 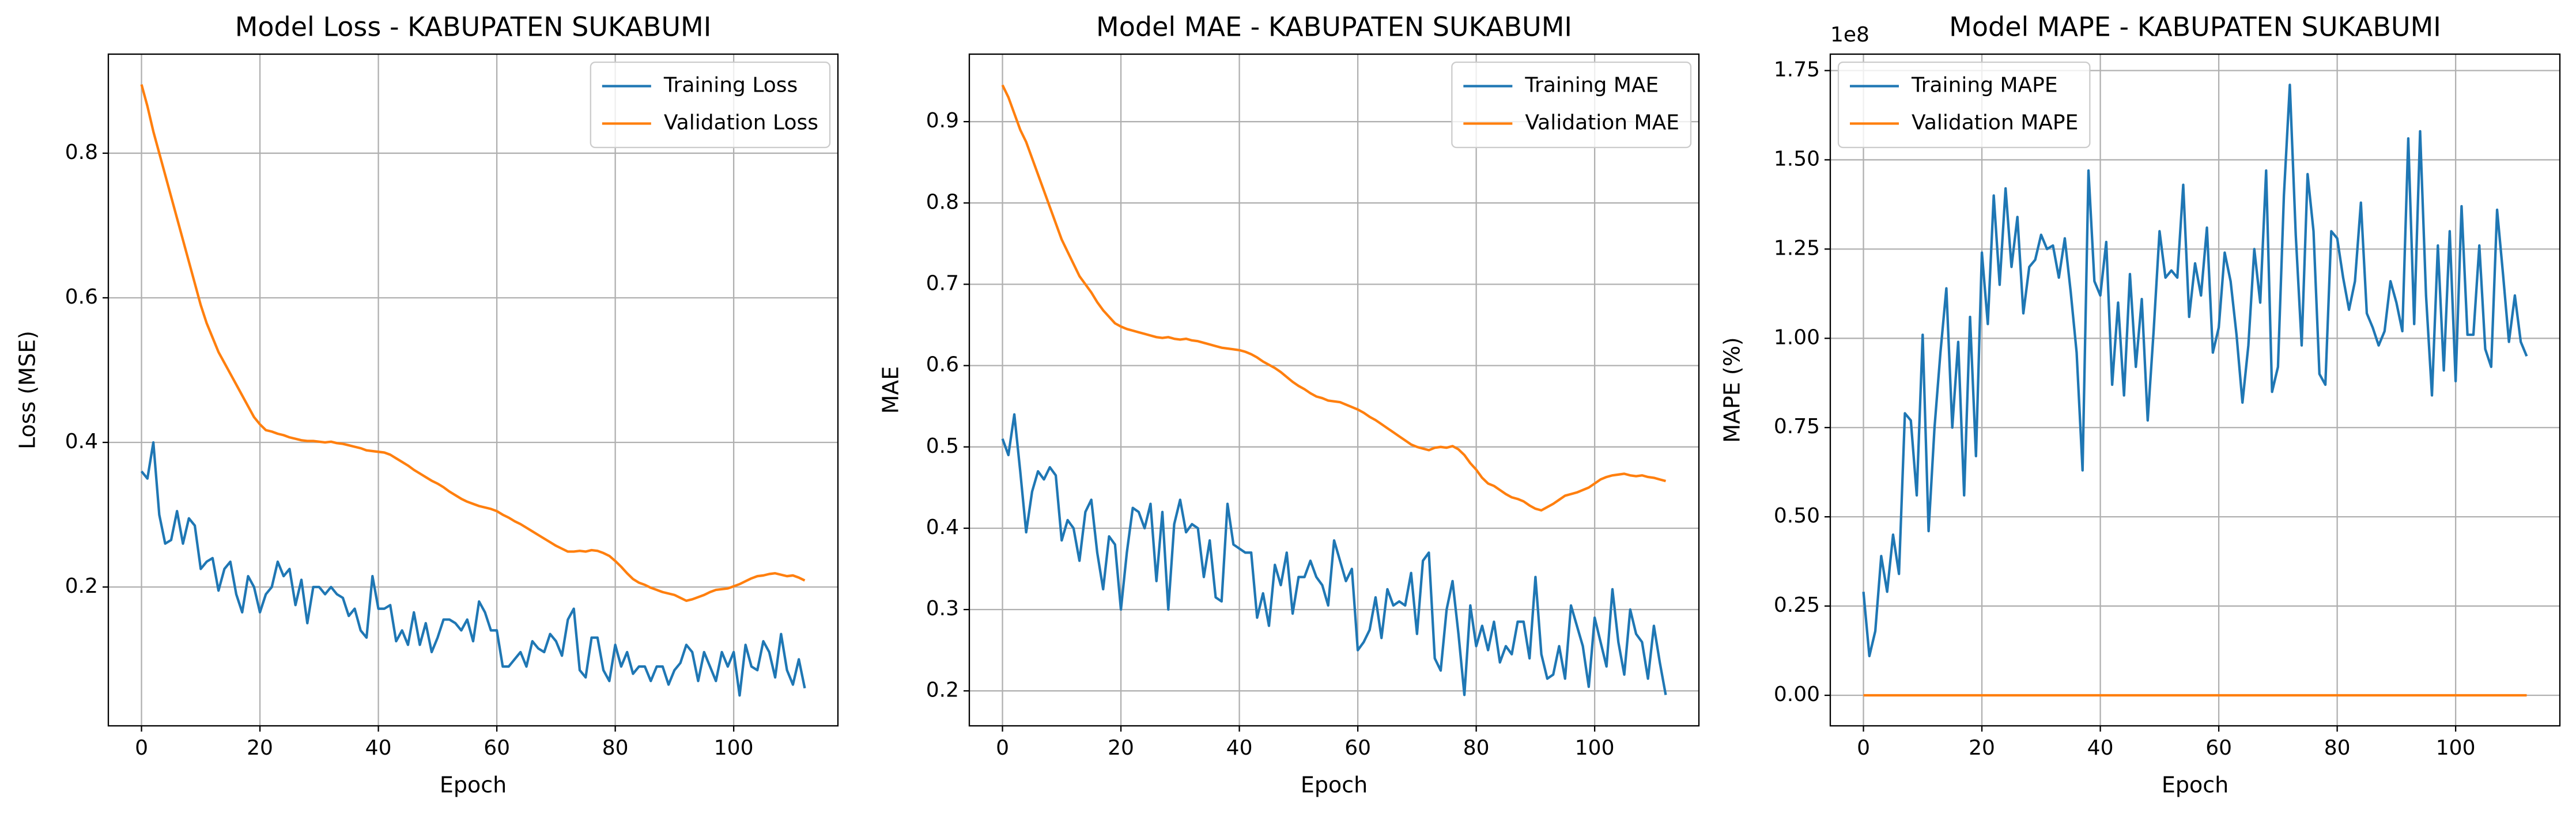 I want to click on chart-title: Model Loss - KABUPATEN SUKABUMI, so click(x=474, y=27).